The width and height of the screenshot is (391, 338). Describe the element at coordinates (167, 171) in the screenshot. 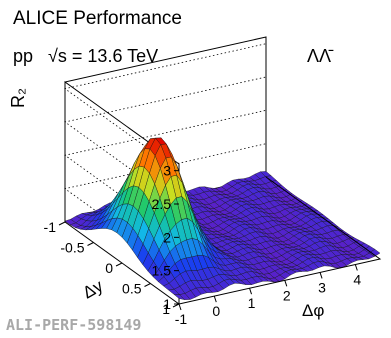

I see `z-tick-label: 3` at that location.